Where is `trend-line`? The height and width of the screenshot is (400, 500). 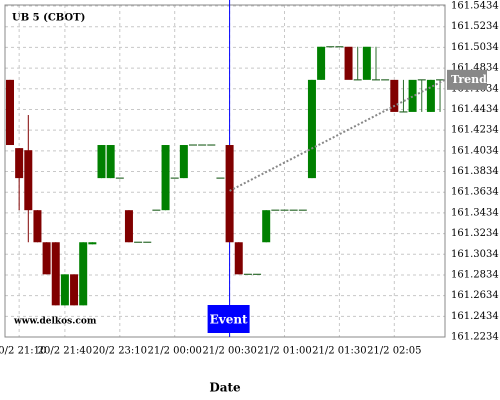 trend-line is located at coordinates (337, 135).